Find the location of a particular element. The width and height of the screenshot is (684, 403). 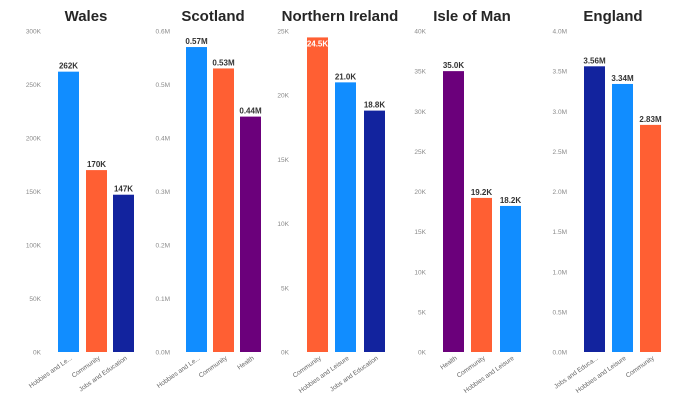

y-tick-label: 1.0M is located at coordinates (560, 272).